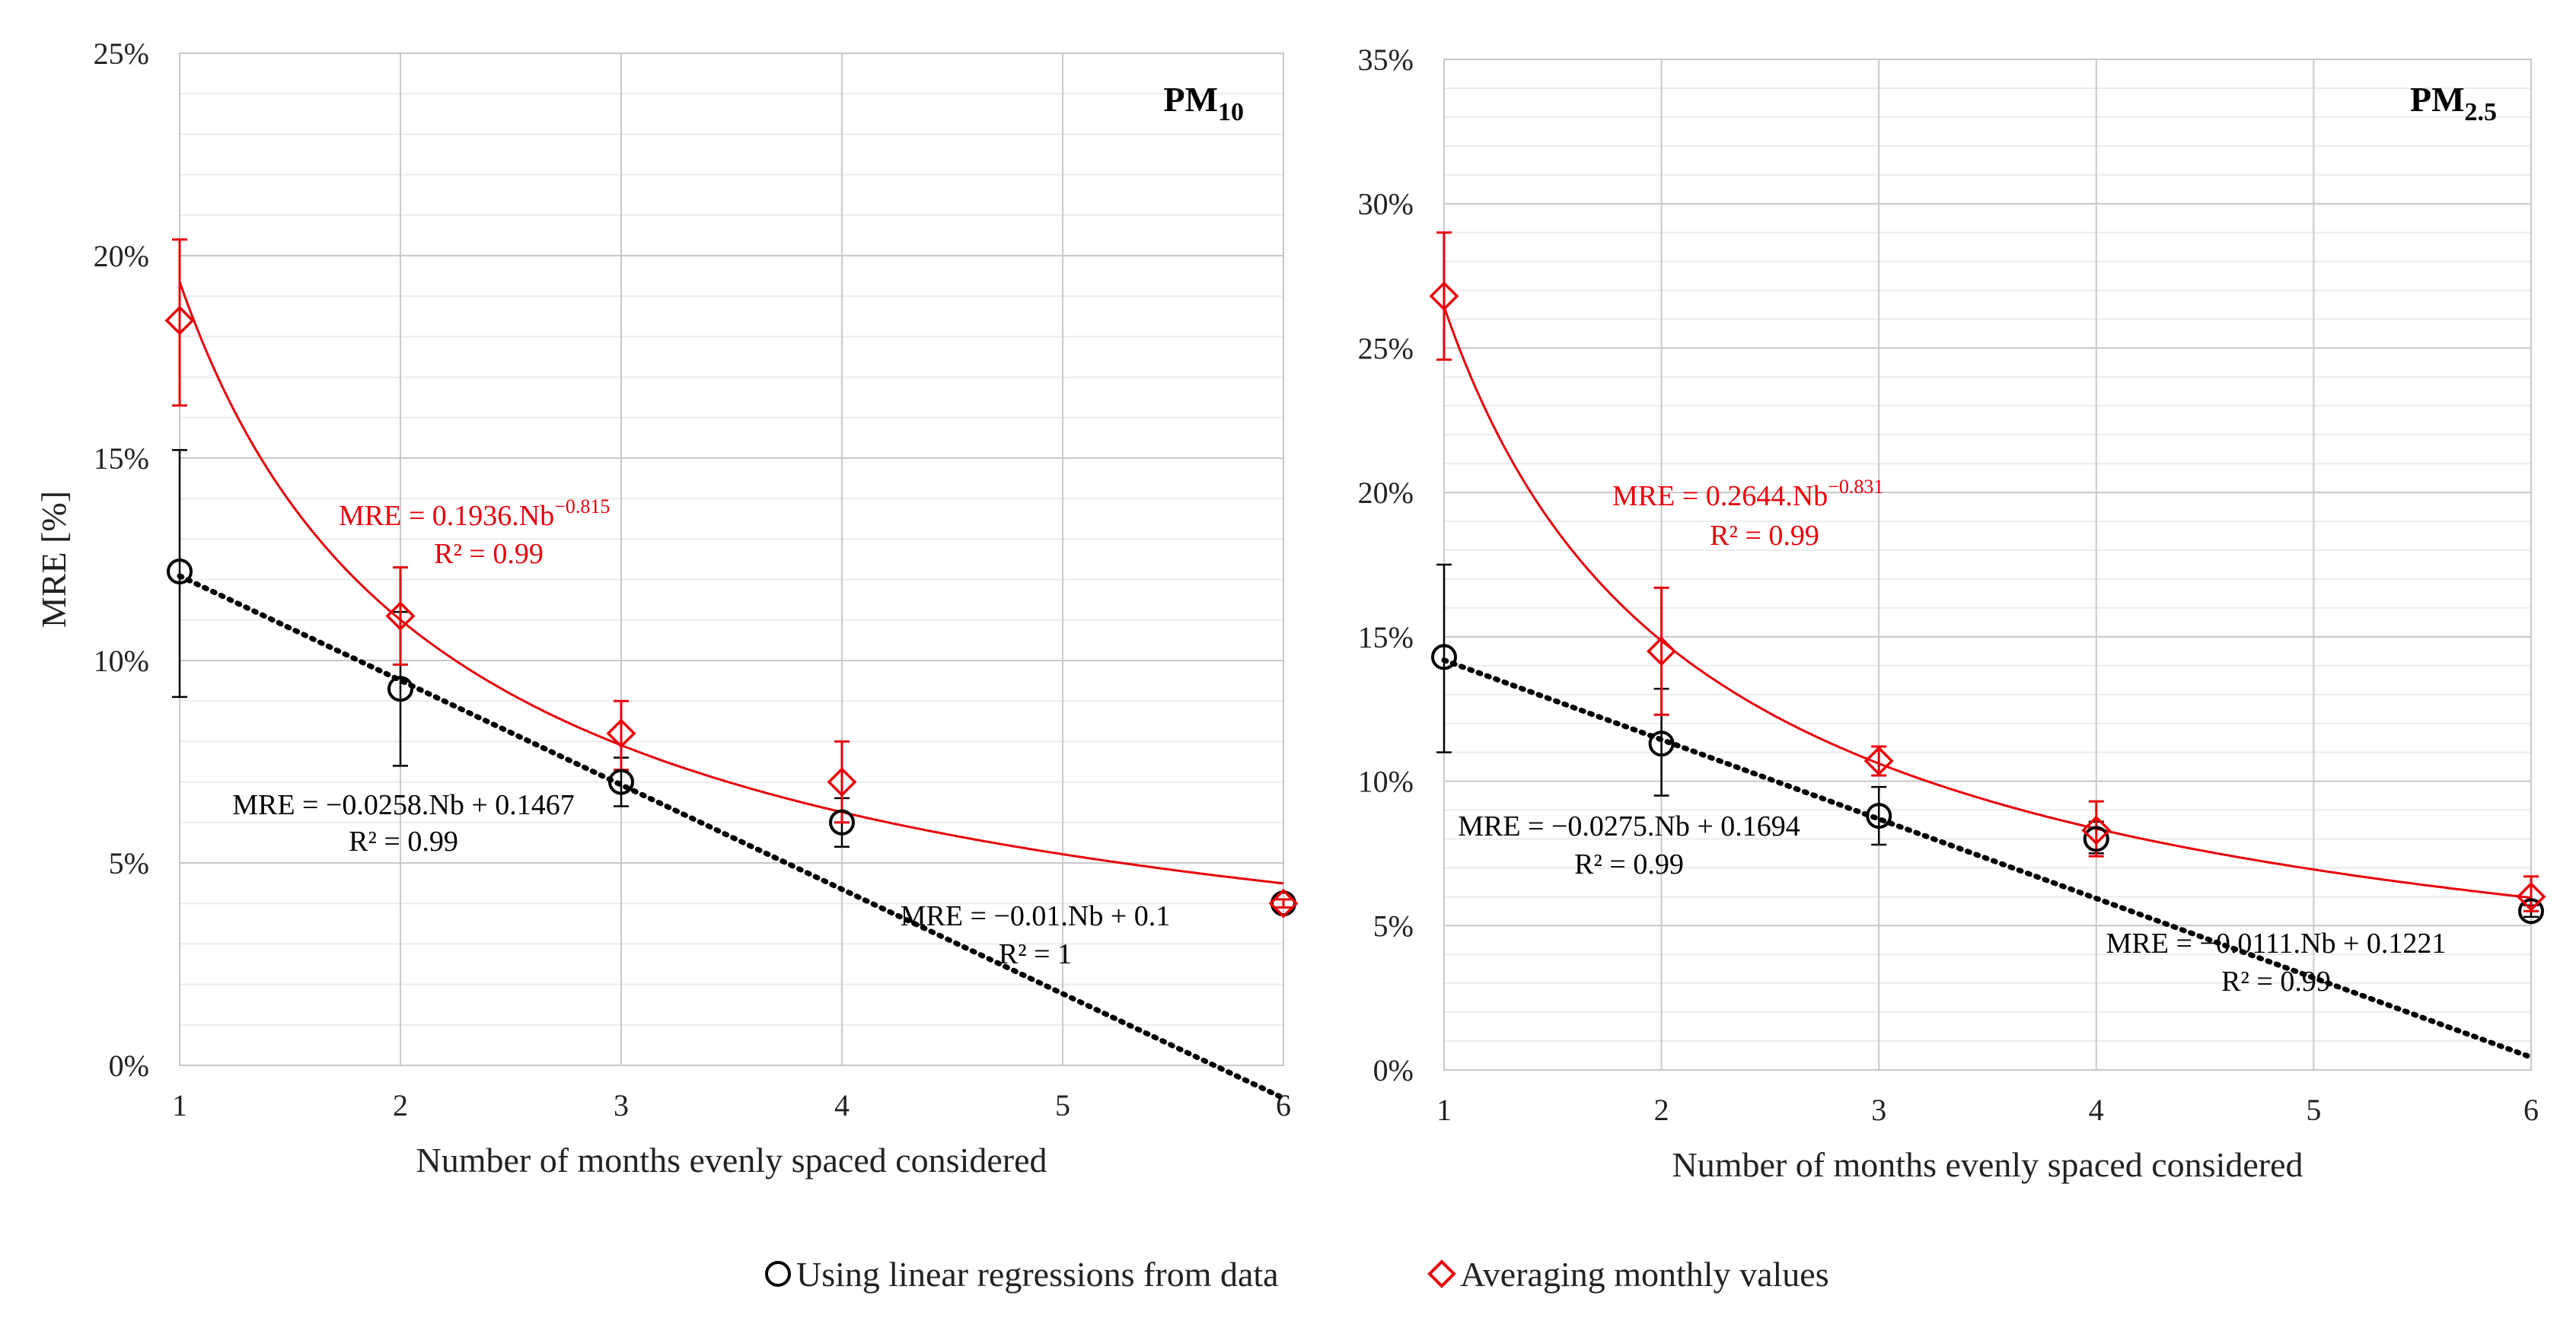 The width and height of the screenshot is (2576, 1318). Describe the element at coordinates (2481, 112) in the screenshot. I see `panel-title-subscript: 2.5` at that location.